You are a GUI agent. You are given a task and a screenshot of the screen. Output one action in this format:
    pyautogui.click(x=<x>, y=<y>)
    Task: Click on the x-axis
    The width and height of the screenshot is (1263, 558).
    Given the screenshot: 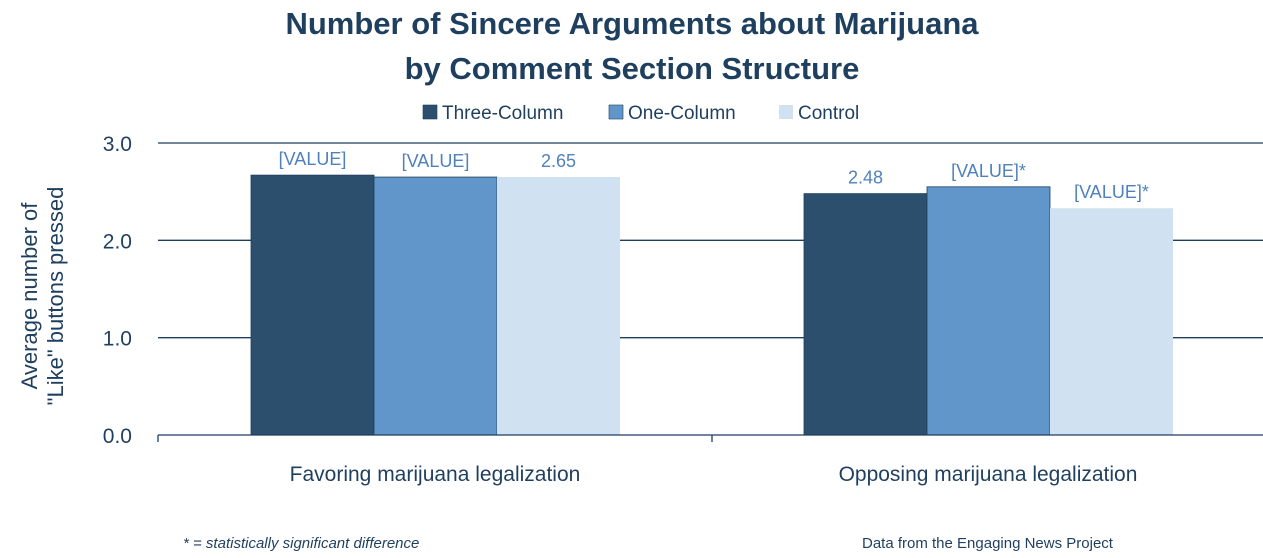 What is the action you would take?
    pyautogui.click(x=710, y=438)
    